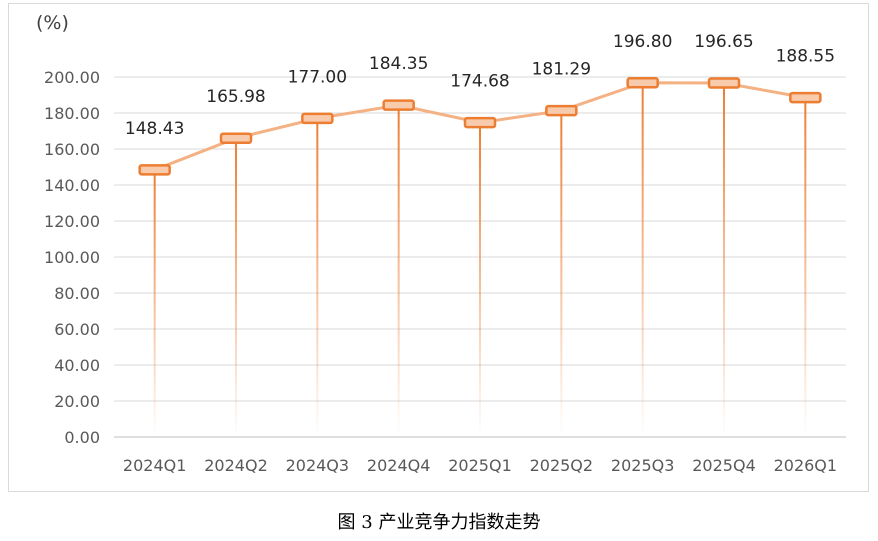 This screenshot has width=878, height=541. What do you see at coordinates (642, 42) in the screenshot?
I see `data-label: 196.80` at bounding box center [642, 42].